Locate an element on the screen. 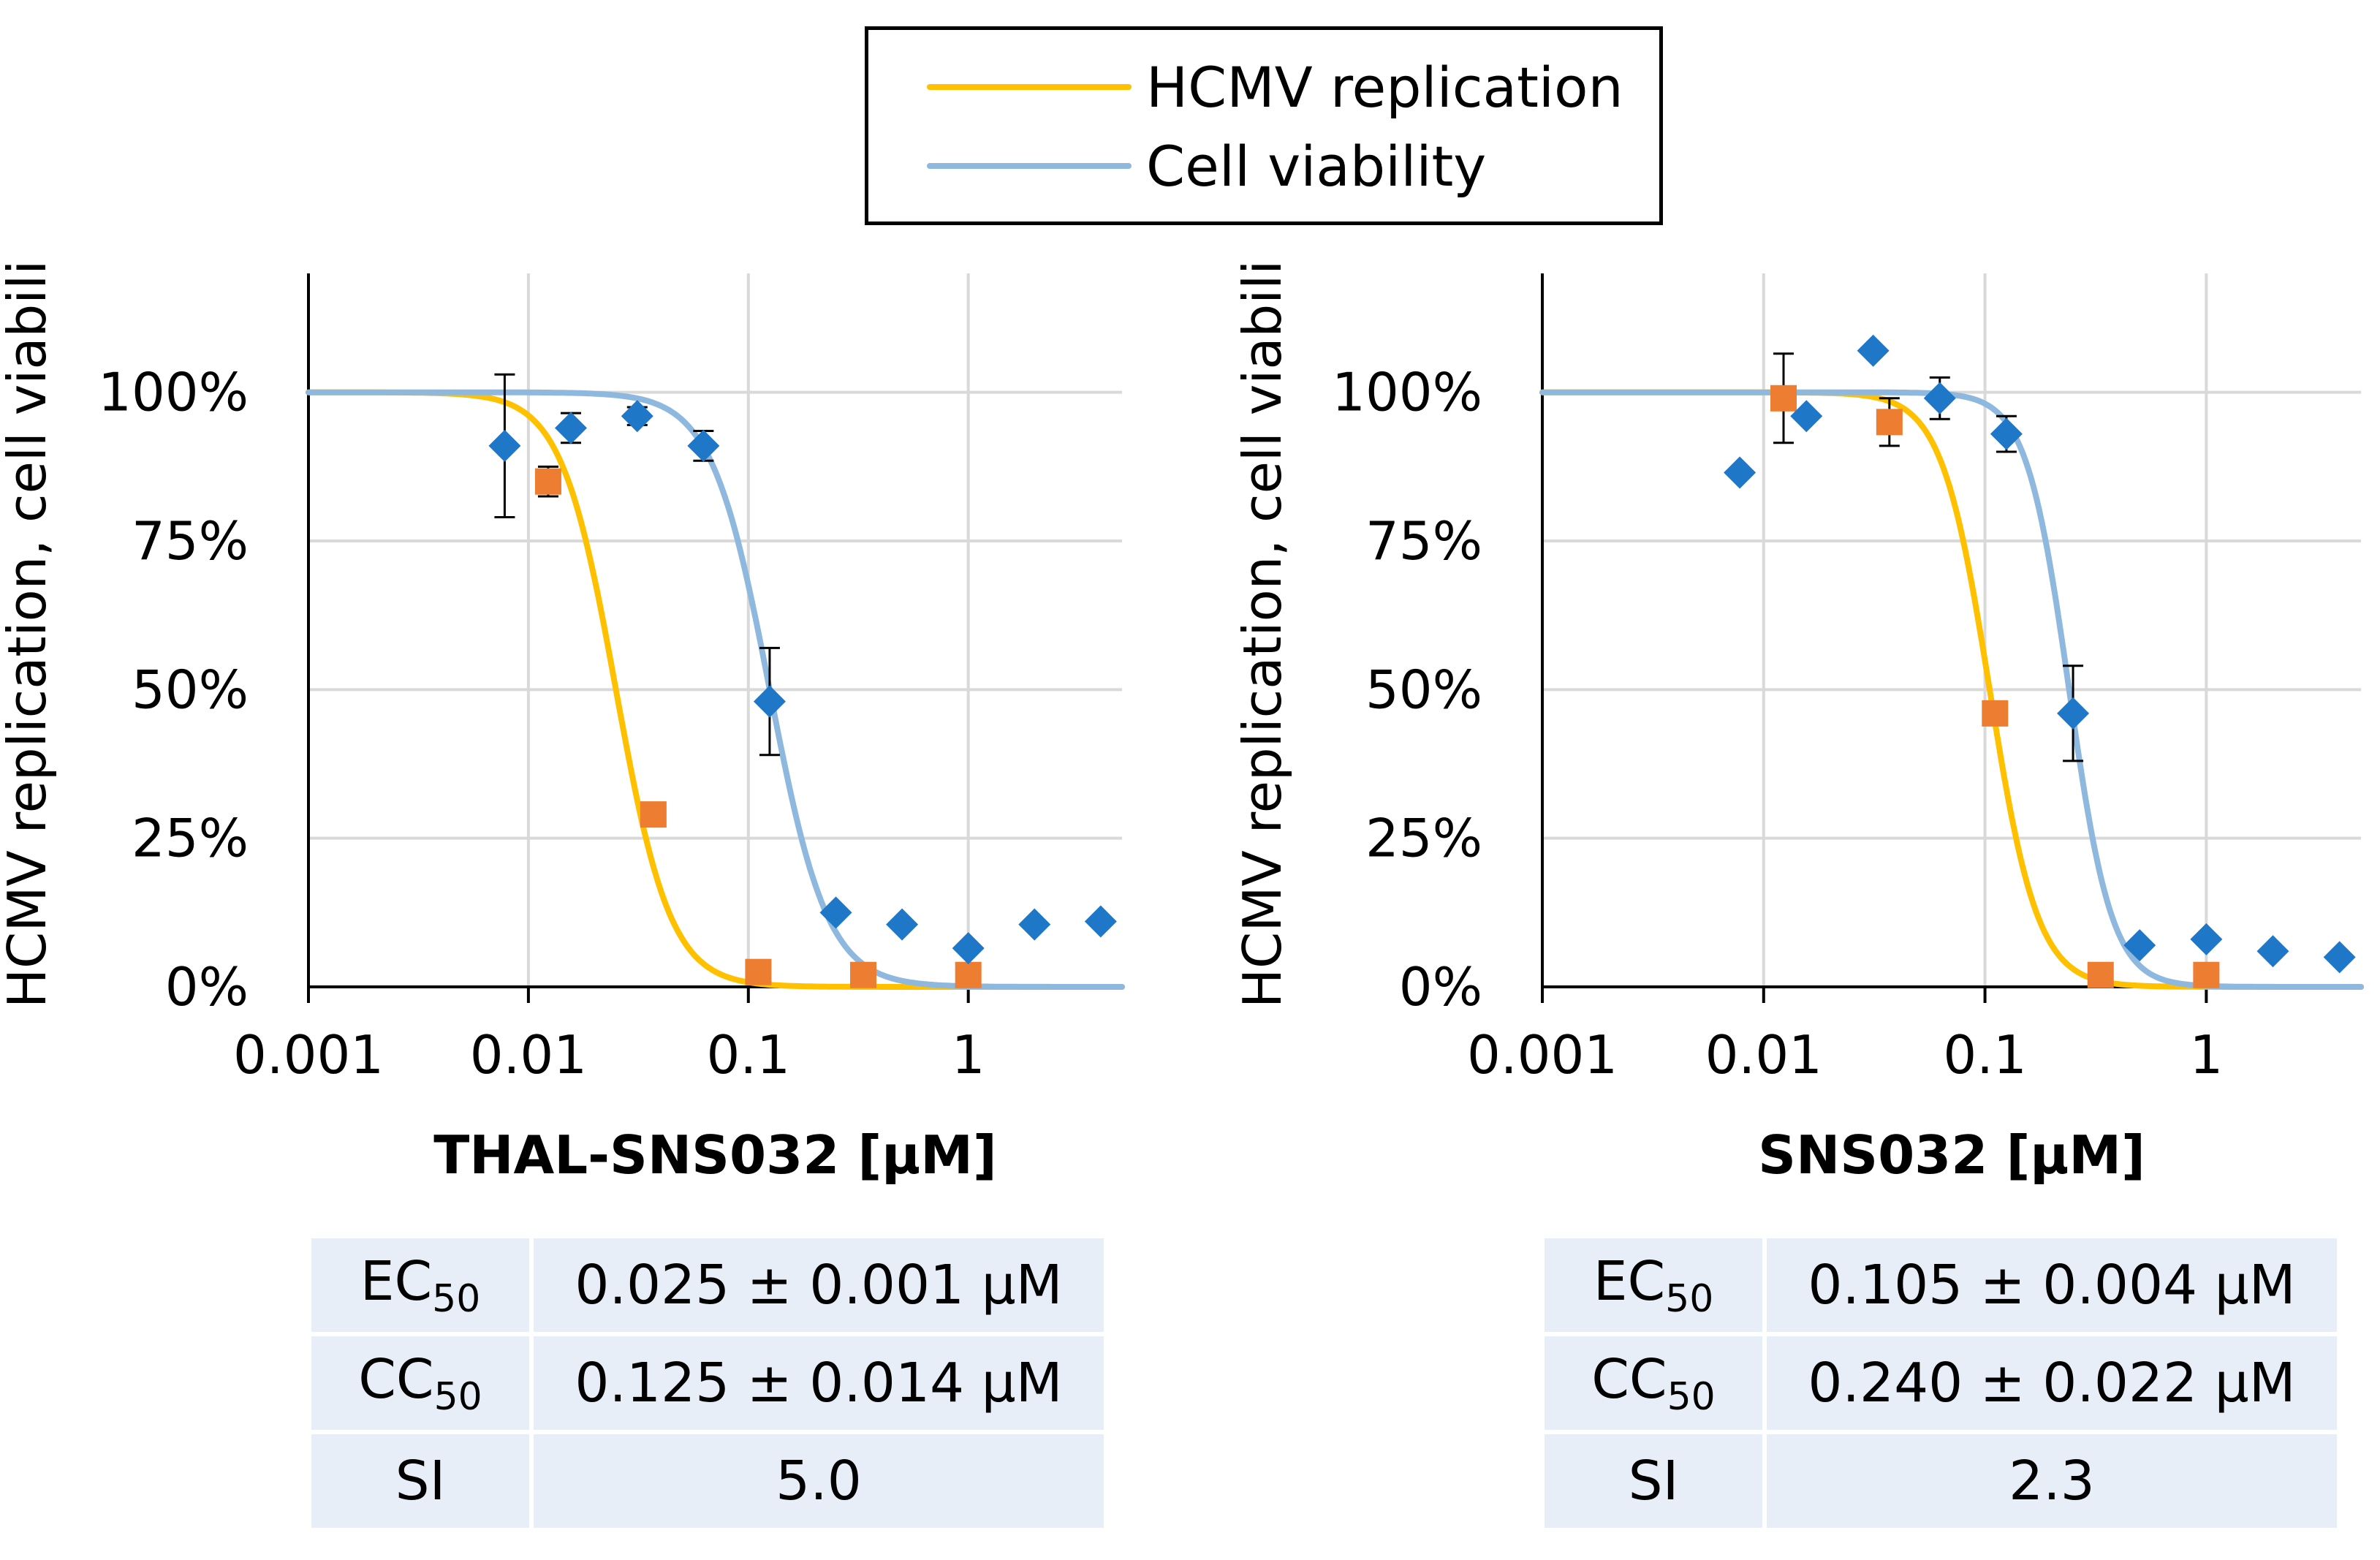 The width and height of the screenshot is (2380, 1560). table-row-si: SI 2.3 is located at coordinates (1941, 1481).